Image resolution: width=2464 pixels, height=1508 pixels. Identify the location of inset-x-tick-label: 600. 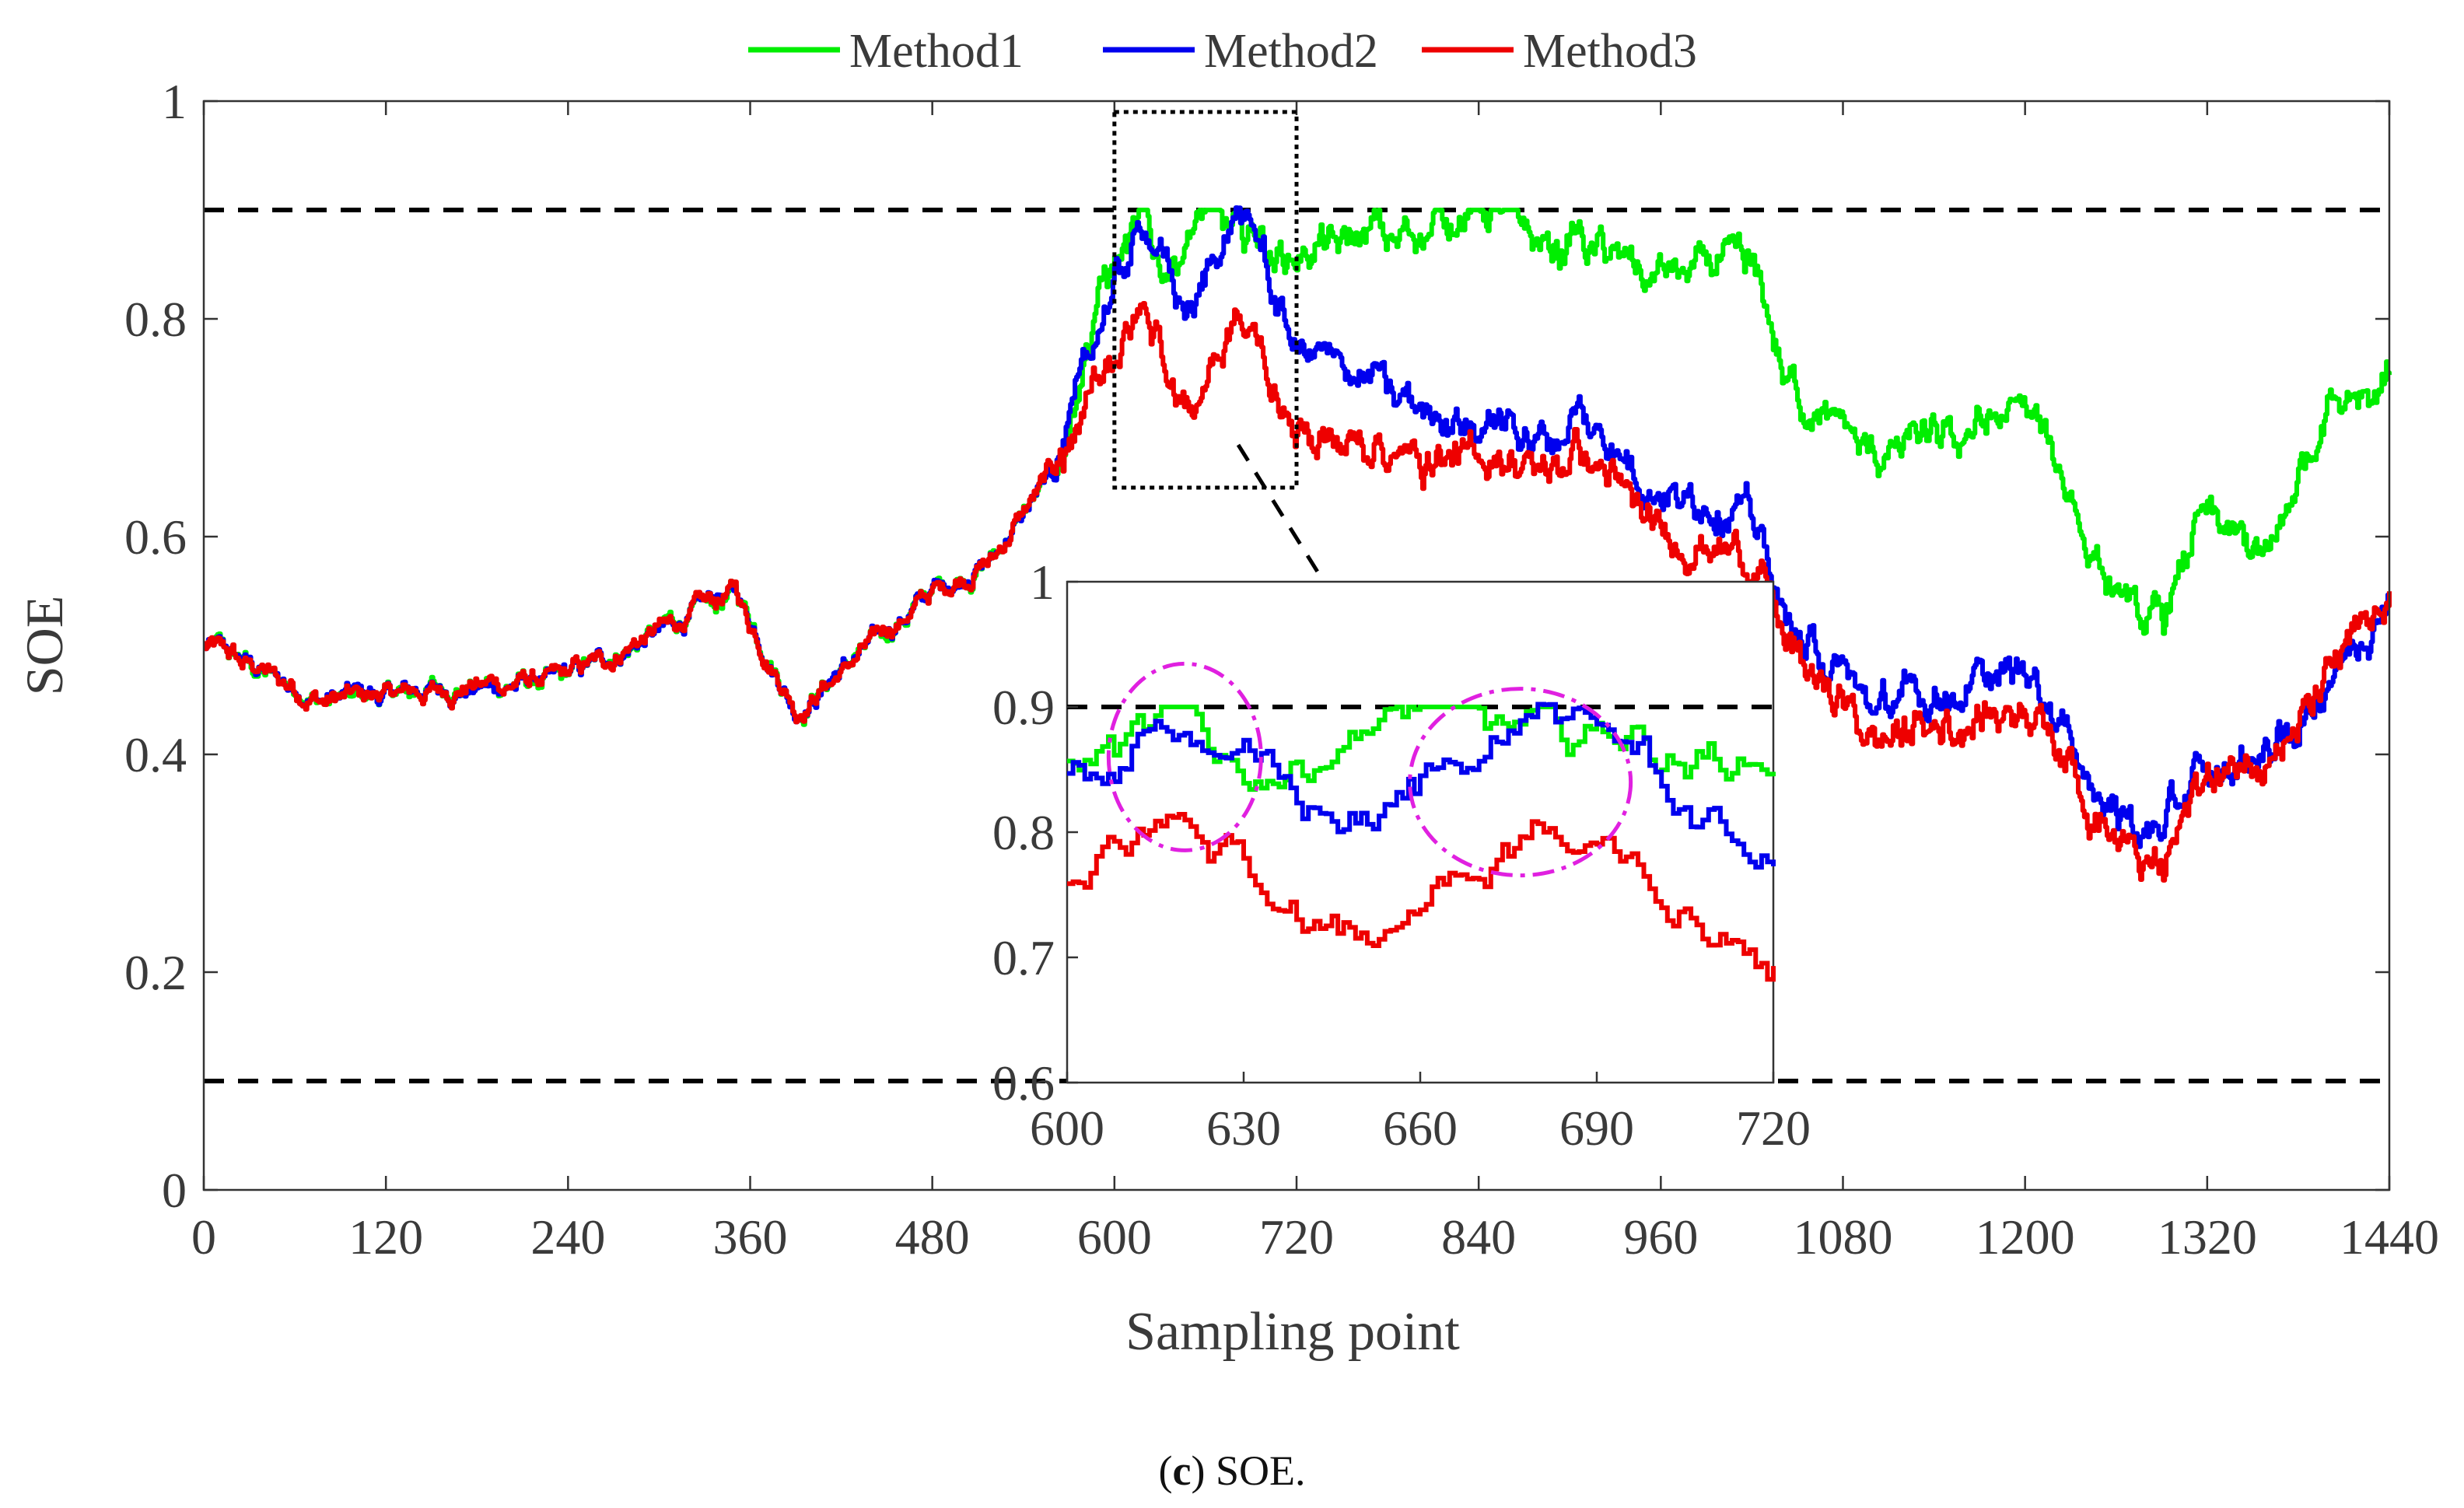
(1067, 1128).